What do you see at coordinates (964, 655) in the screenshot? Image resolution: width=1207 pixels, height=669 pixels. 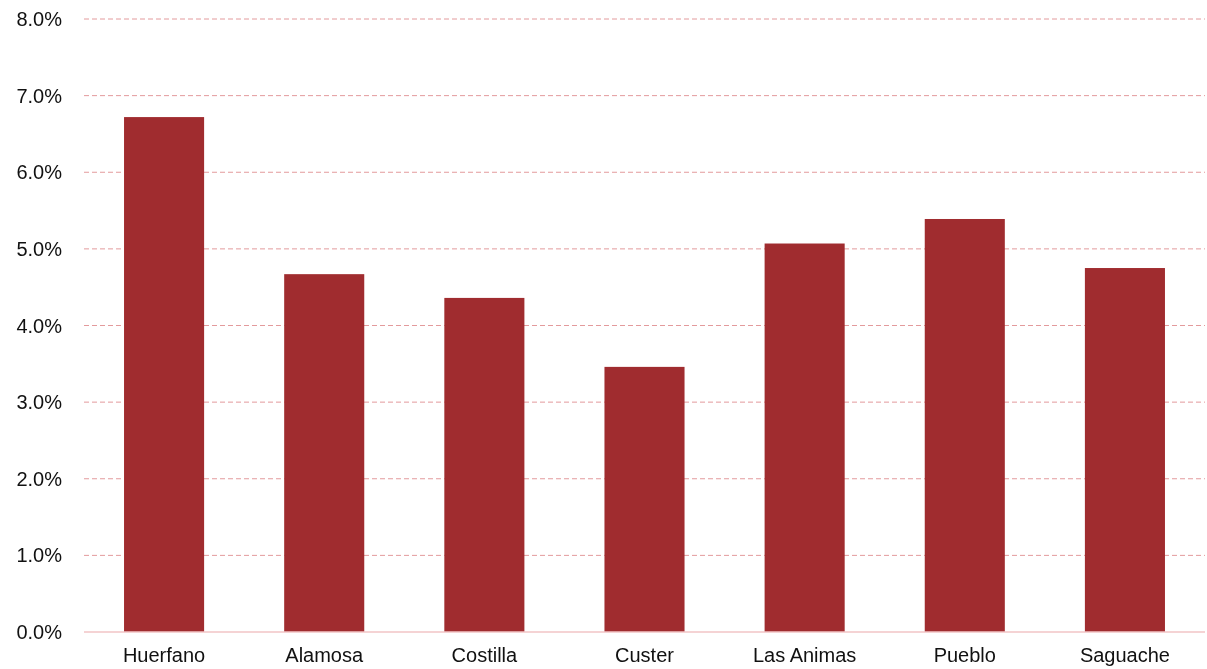 I see `x-tick-label: Pueblo` at bounding box center [964, 655].